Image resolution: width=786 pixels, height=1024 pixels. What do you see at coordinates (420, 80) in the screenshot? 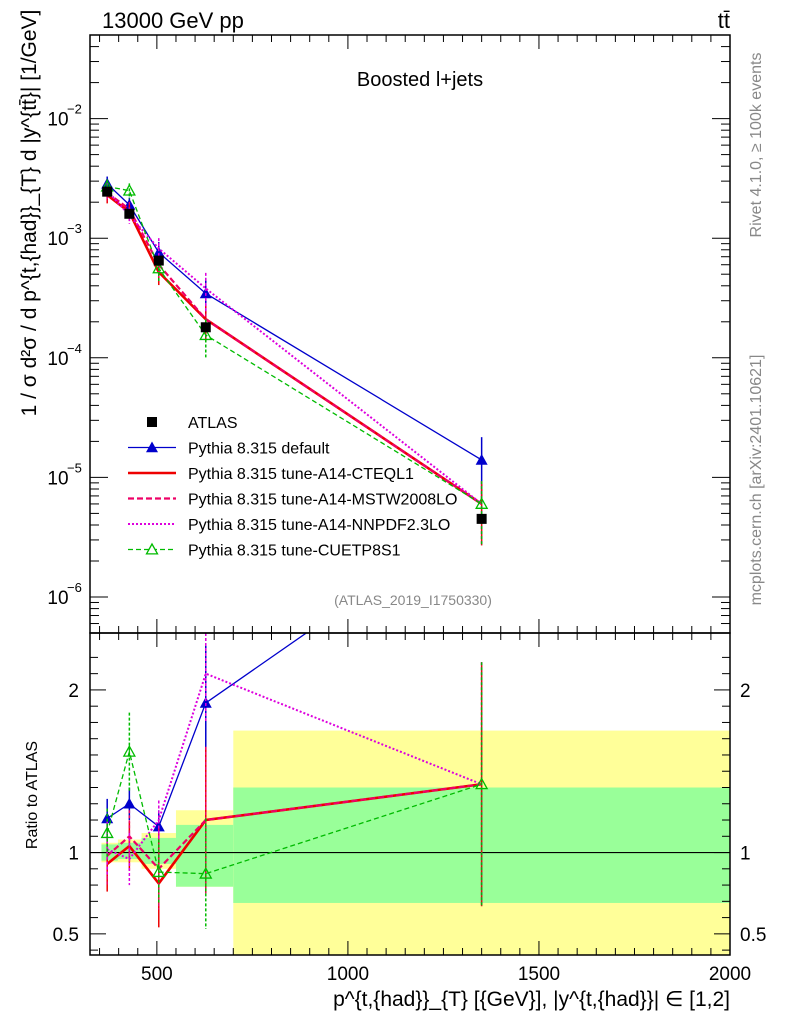
I see `plot-title: Boosted l+jets` at bounding box center [420, 80].